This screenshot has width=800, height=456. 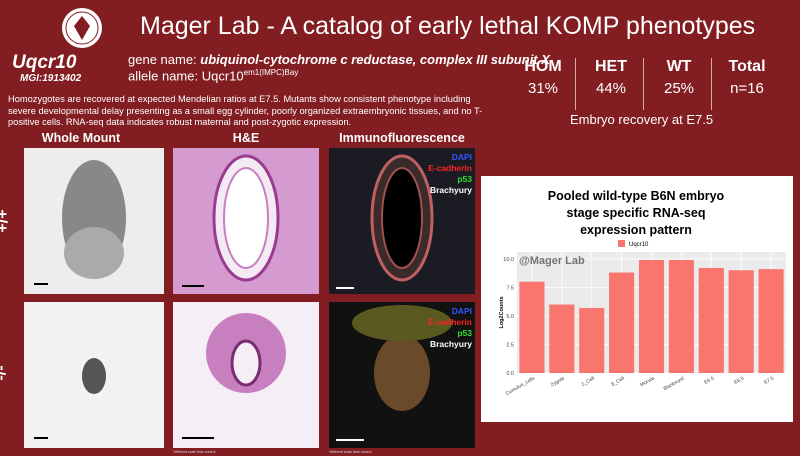 I want to click on x-tick-label: 8_Cell, so click(x=617, y=382).